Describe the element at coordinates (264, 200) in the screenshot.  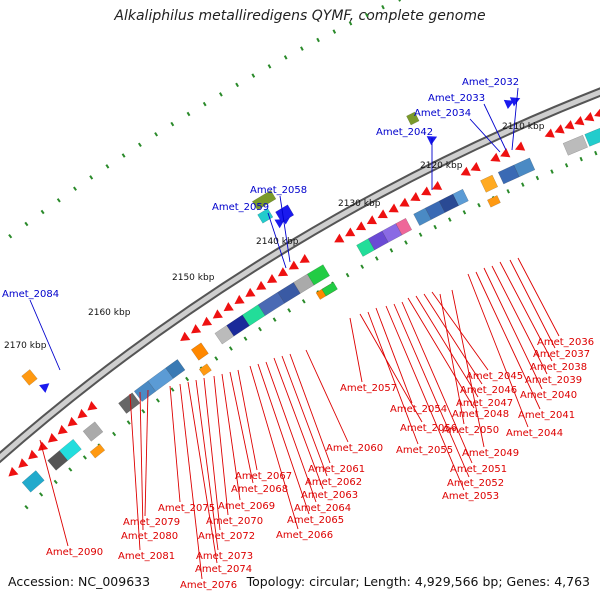
I see `gene-forward-olive` at that location.